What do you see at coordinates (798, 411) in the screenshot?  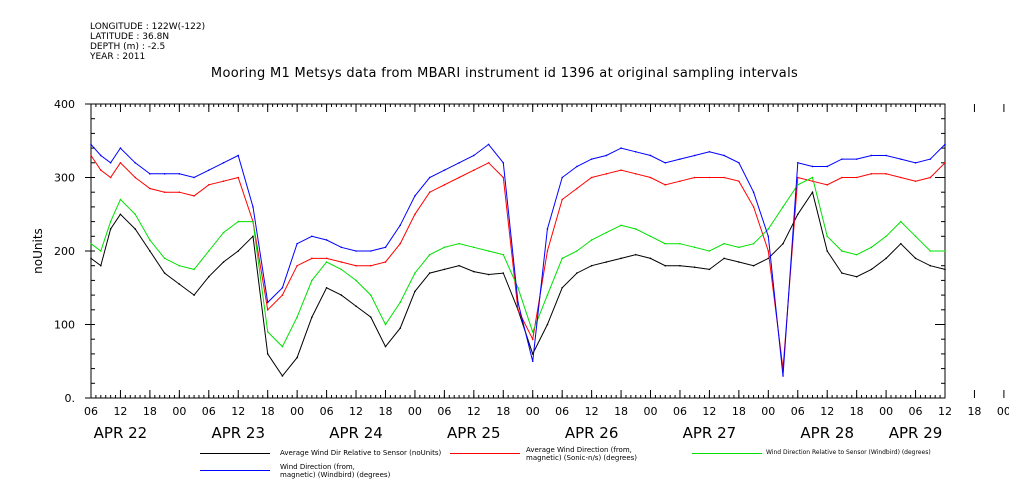 I see `x-tick-label-24: 06` at bounding box center [798, 411].